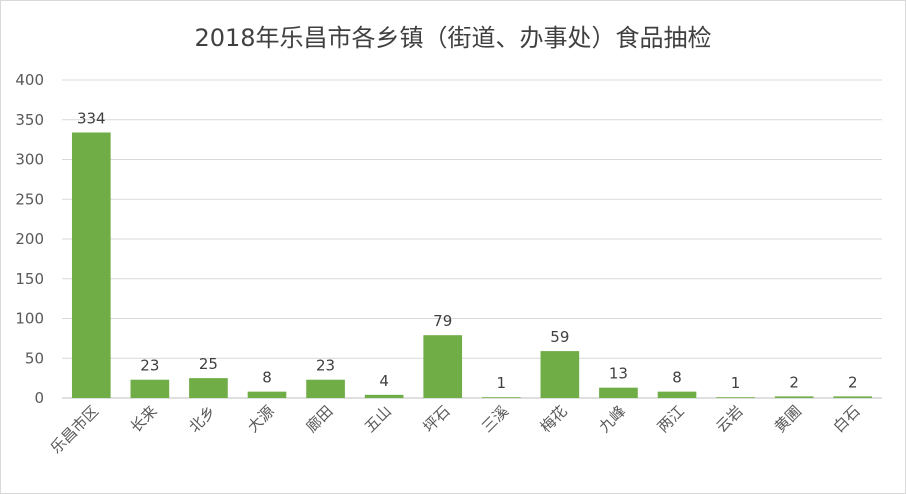  I want to click on x-tick-label: 大源, so click(261, 419).